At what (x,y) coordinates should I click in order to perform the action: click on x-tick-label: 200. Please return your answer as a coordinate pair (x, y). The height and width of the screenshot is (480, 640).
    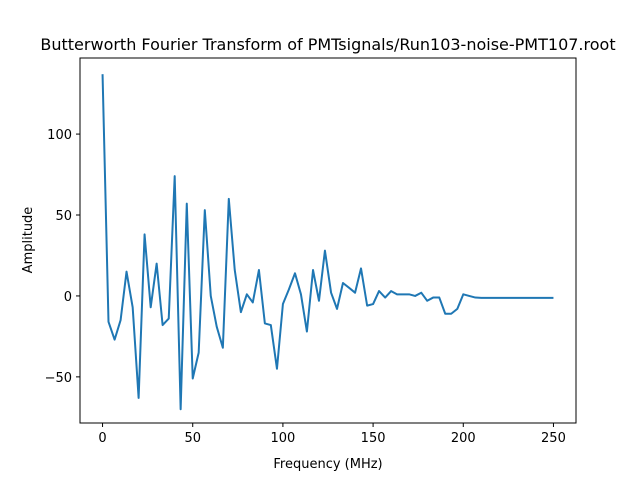
    Looking at the image, I should click on (463, 438).